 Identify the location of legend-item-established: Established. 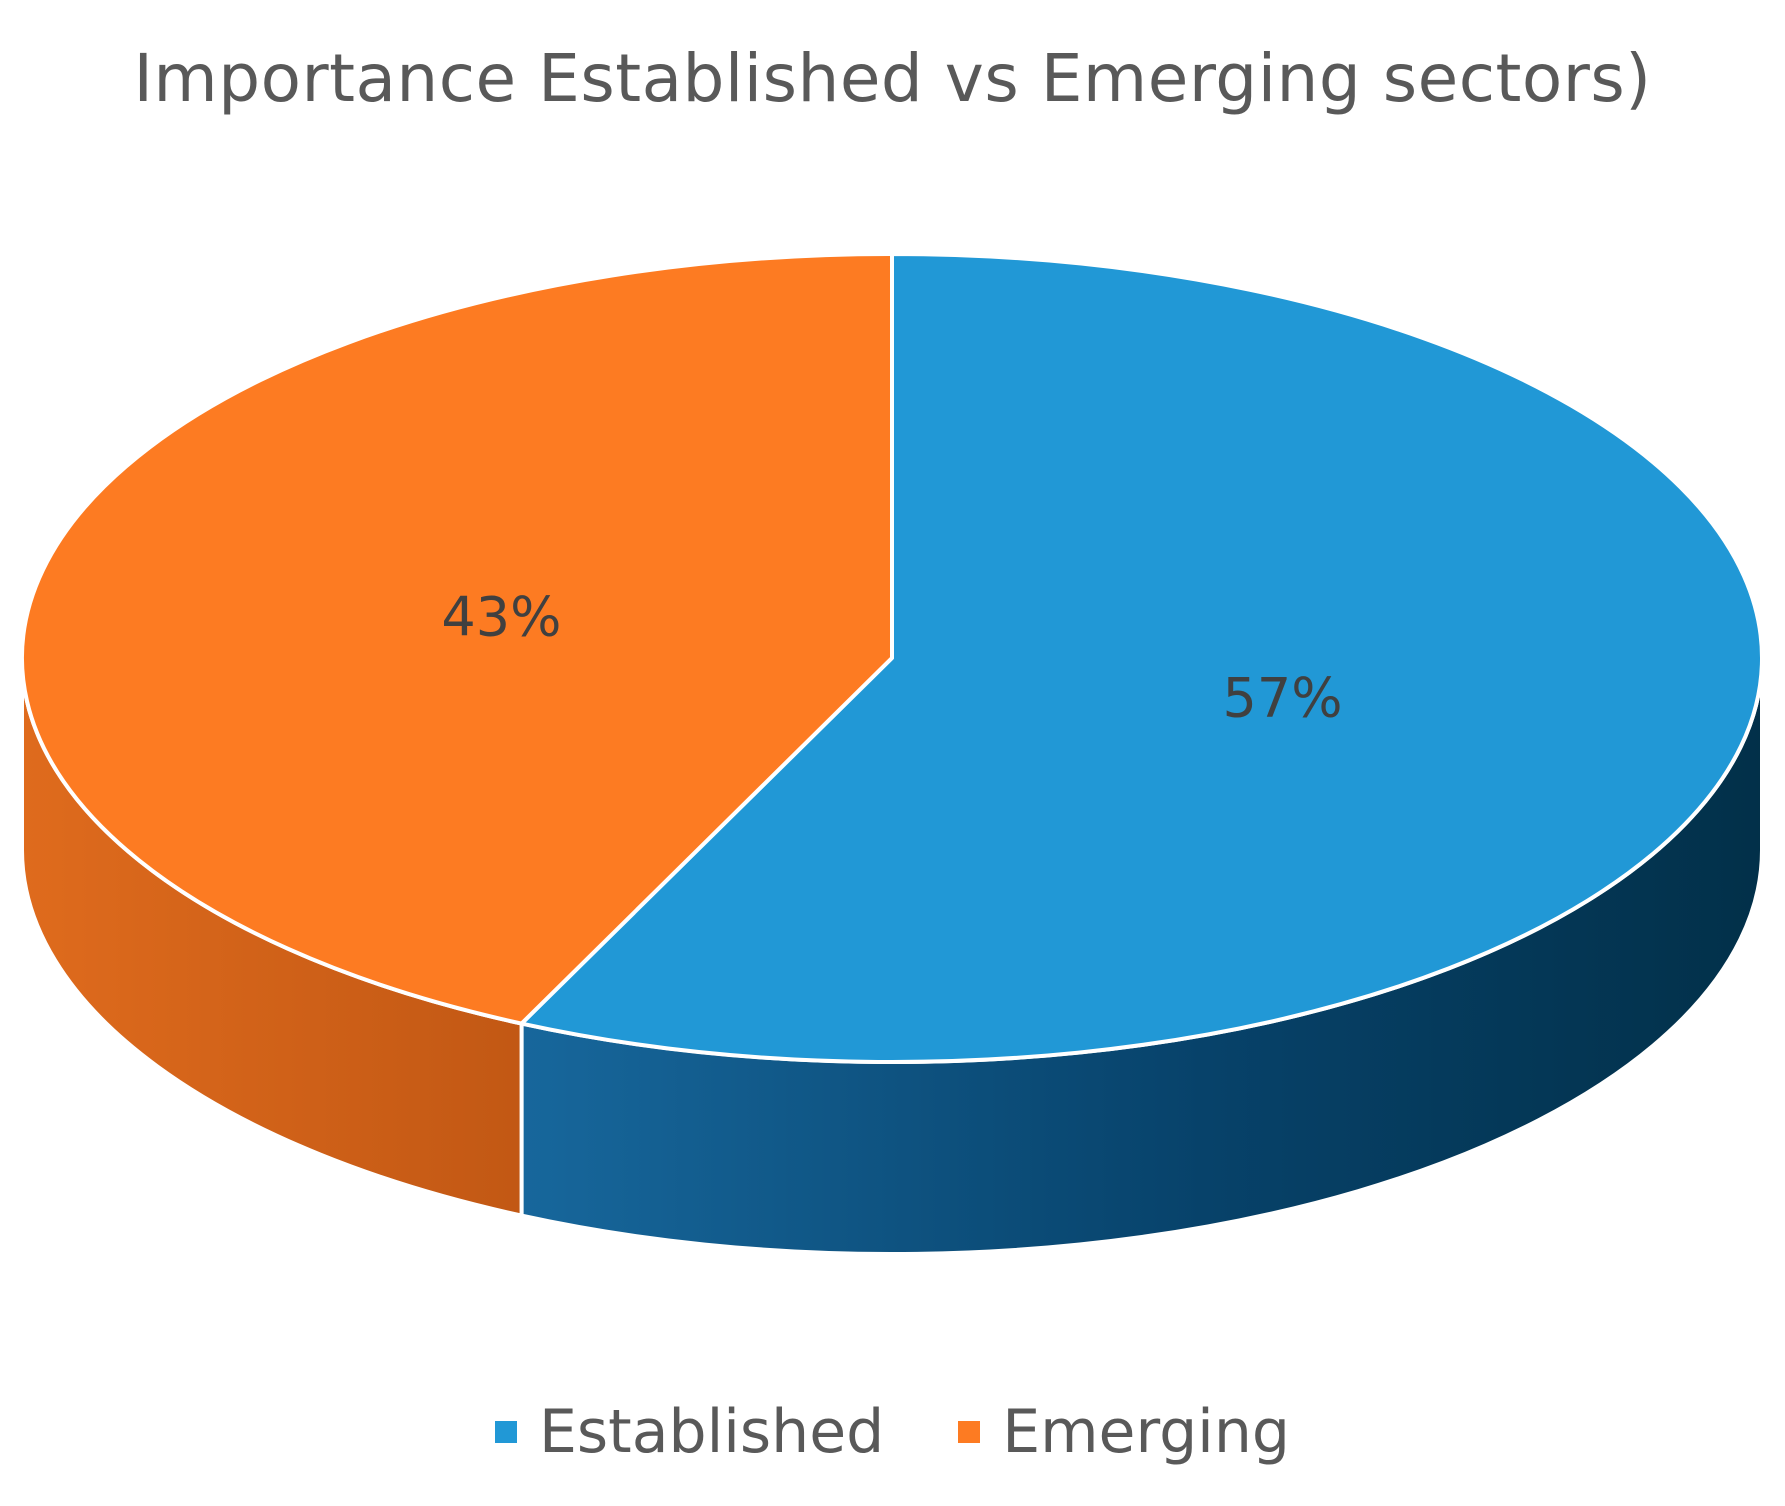
(689, 1432).